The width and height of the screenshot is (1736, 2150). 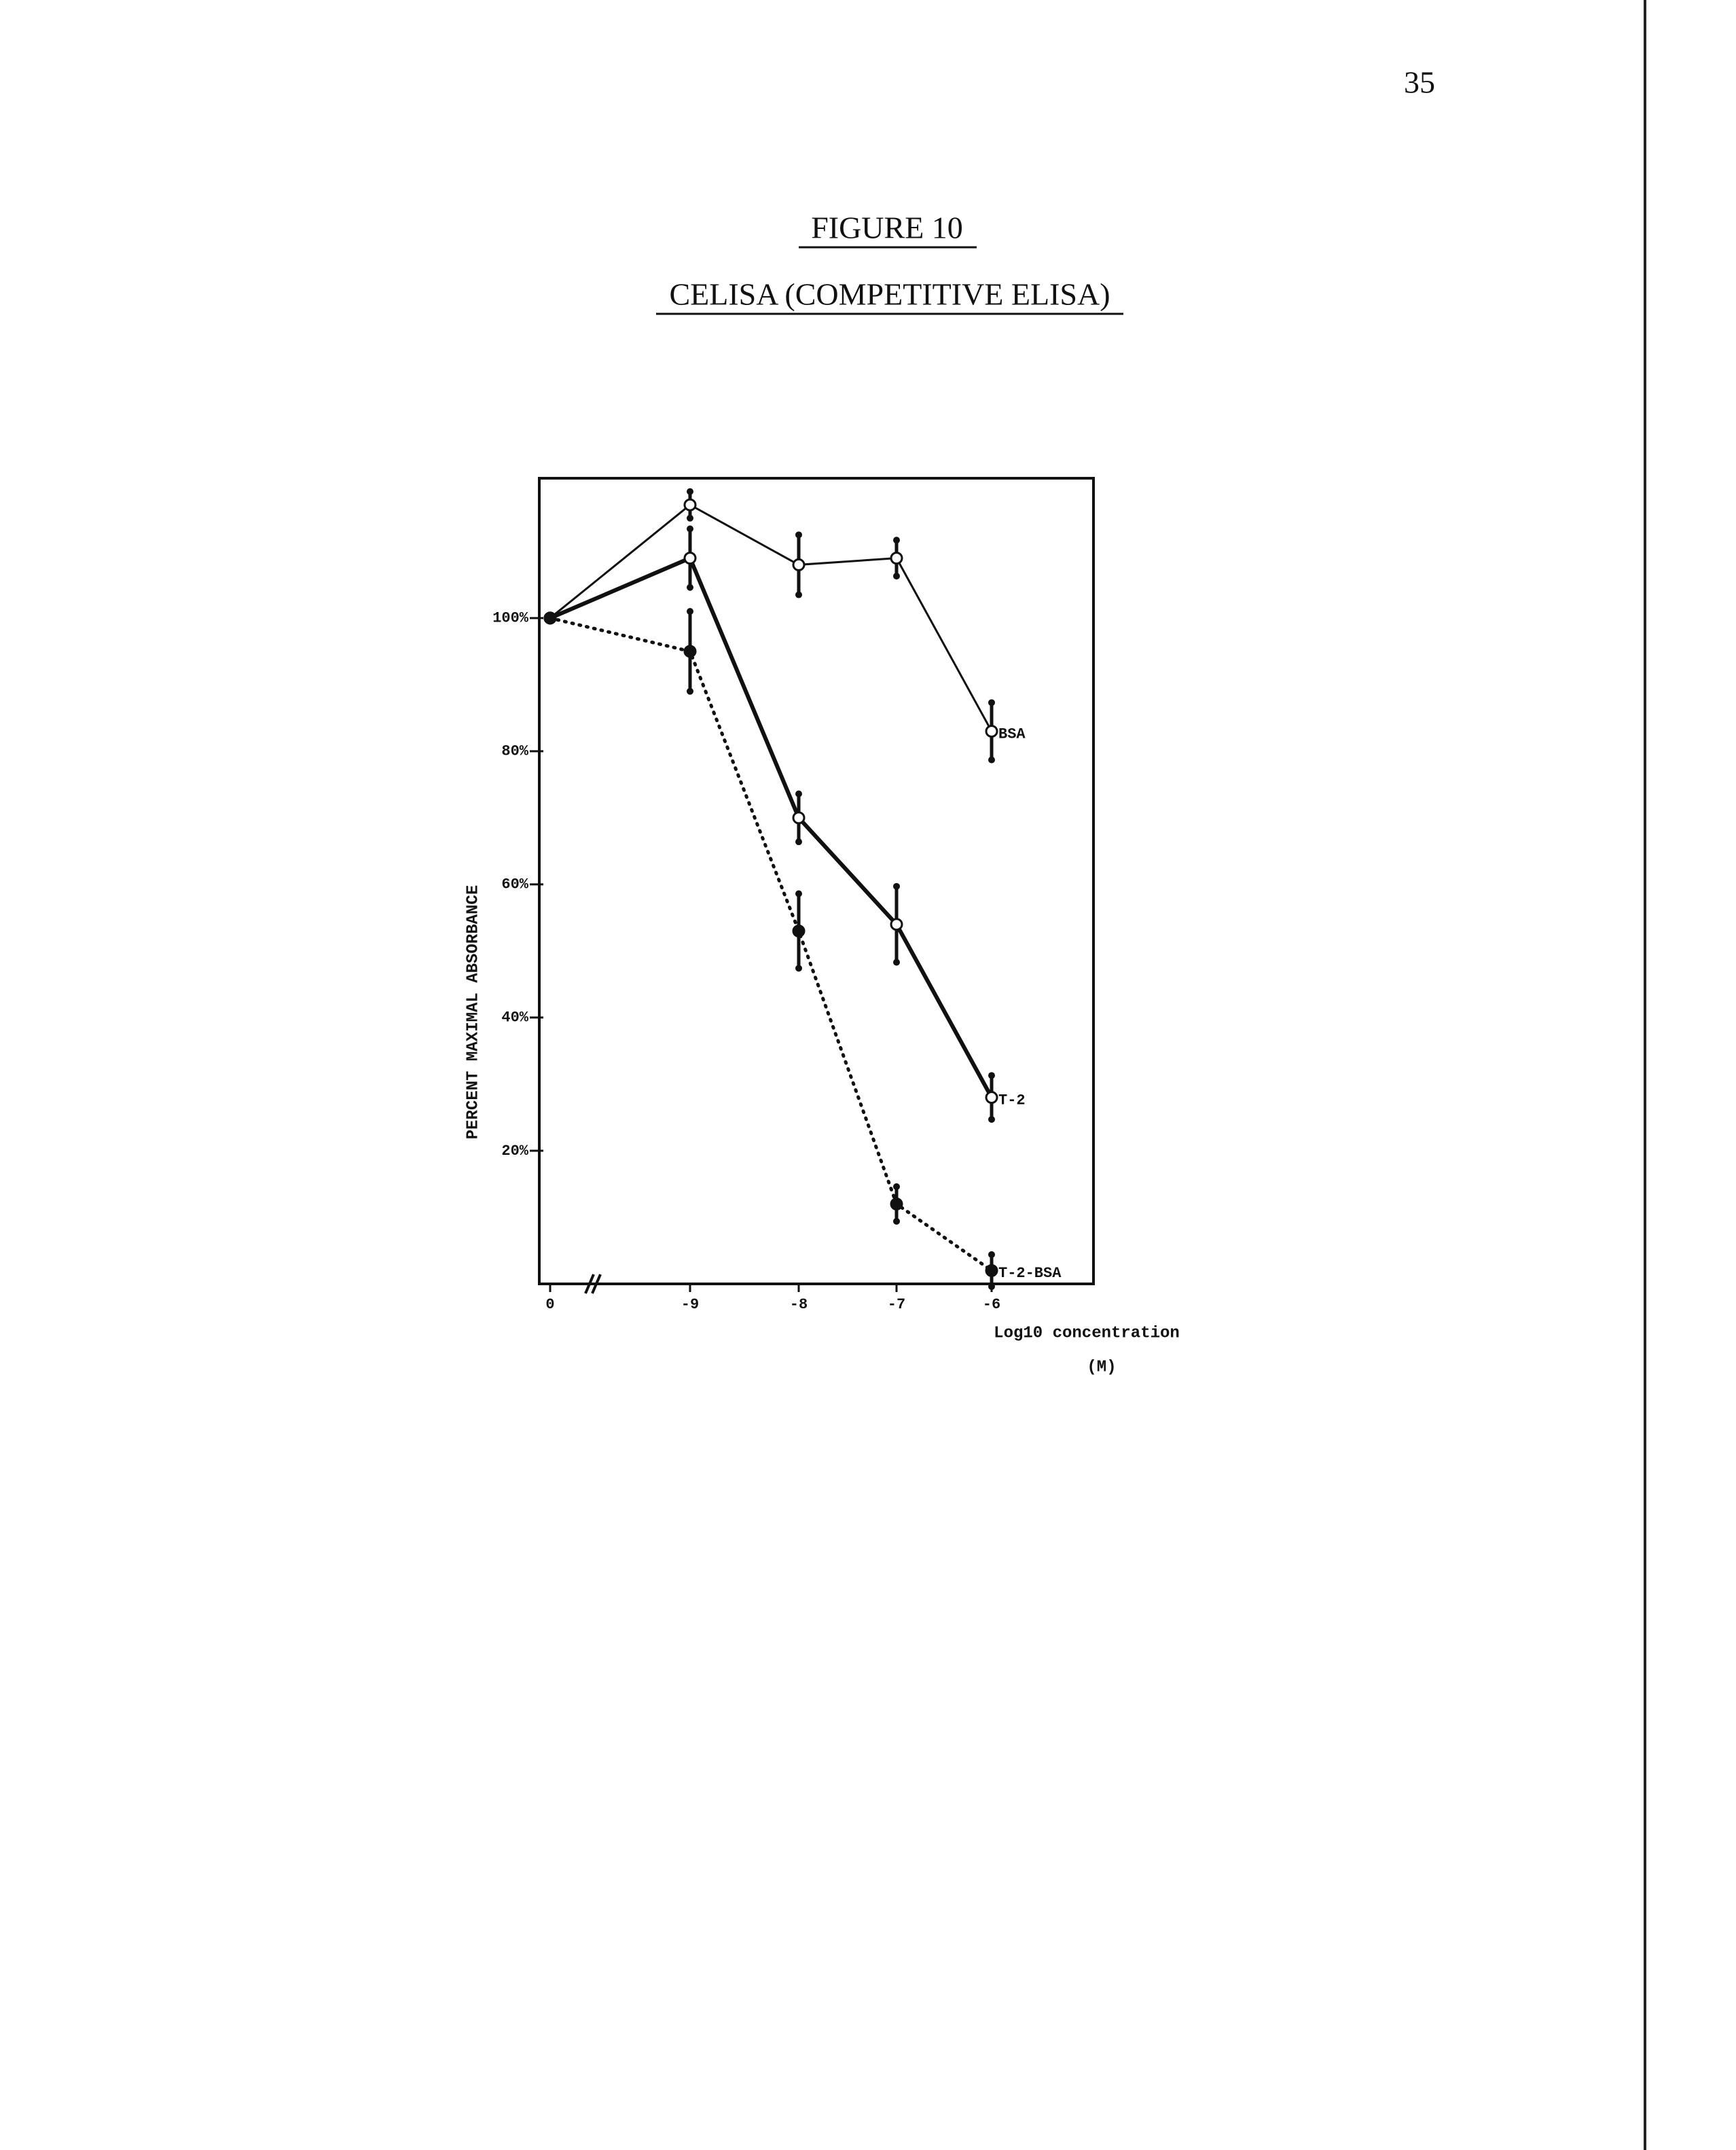 What do you see at coordinates (514, 1151) in the screenshot?
I see `y-tick-label: 20%` at bounding box center [514, 1151].